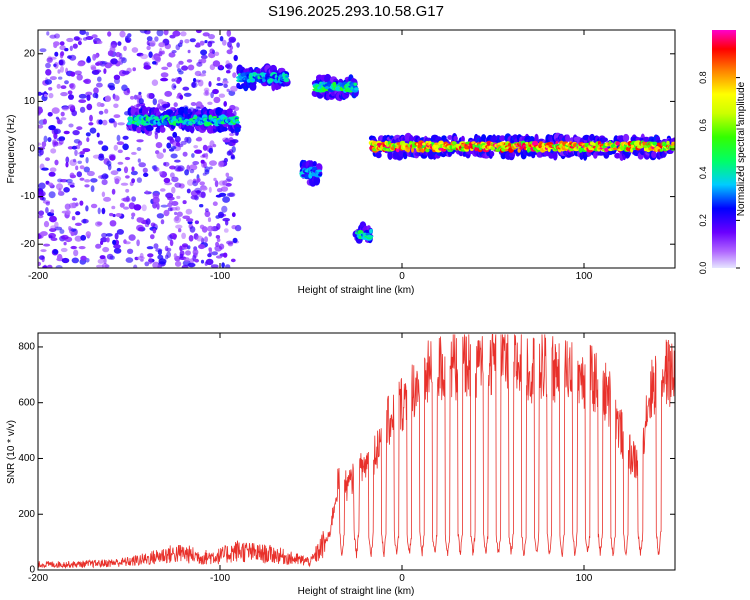 Image resolution: width=750 pixels, height=600 pixels. I want to click on colorbar-axes: 0.0 0.2 0.4 0.6 0.8, so click(719, 172).